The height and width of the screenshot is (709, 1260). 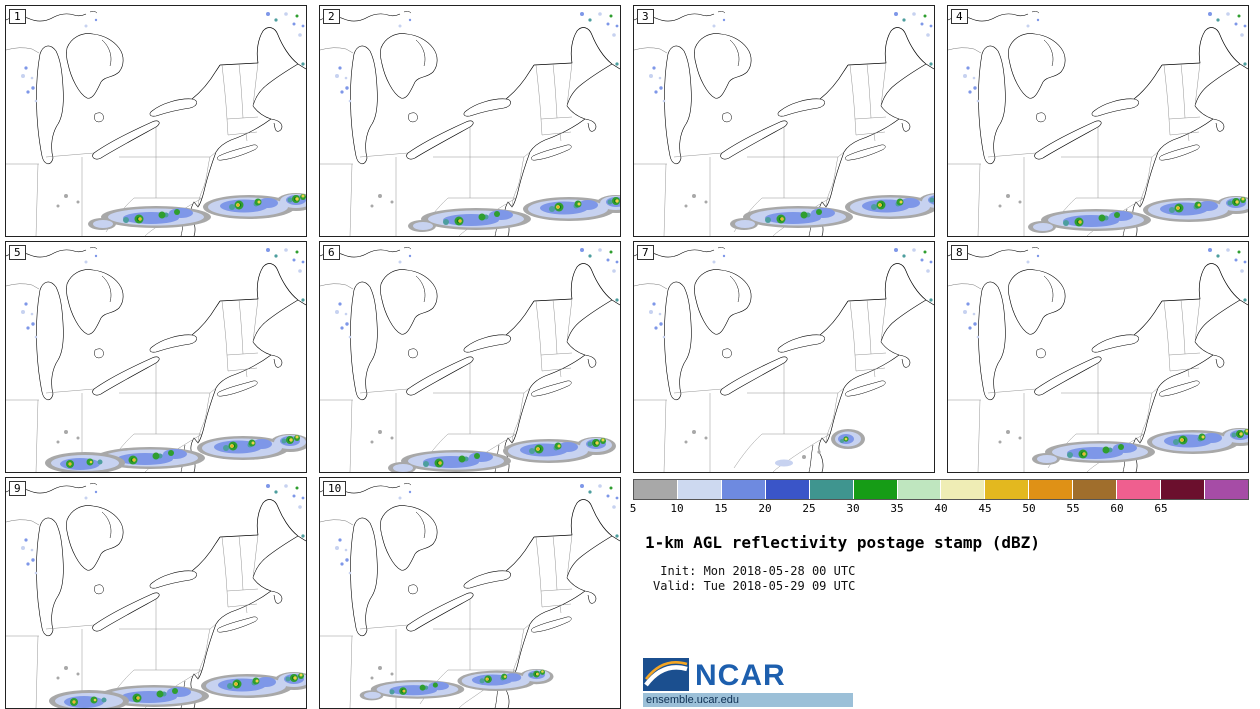 I want to click on panel-number: 6, so click(x=331, y=252).